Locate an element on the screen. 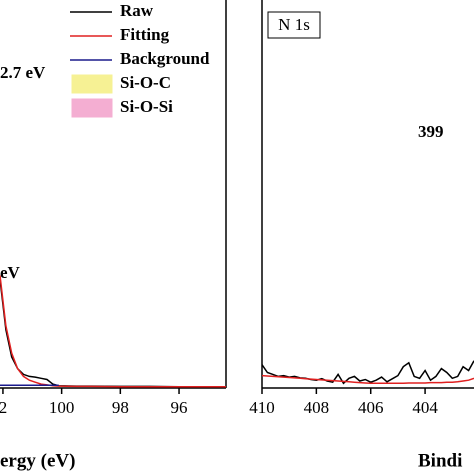  x-tick-label: 2 is located at coordinates (3, 407).